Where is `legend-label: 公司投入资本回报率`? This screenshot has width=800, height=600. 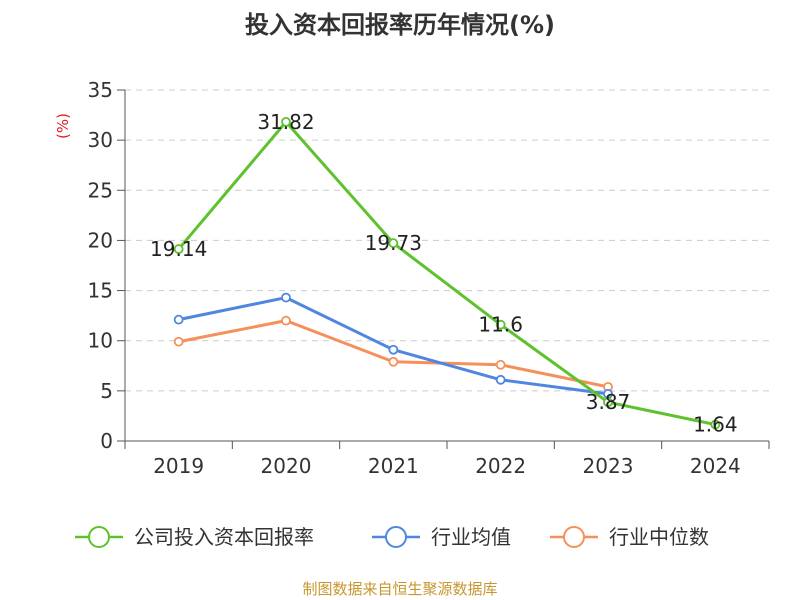 legend-label: 公司投入资本回报率 is located at coordinates (224, 537).